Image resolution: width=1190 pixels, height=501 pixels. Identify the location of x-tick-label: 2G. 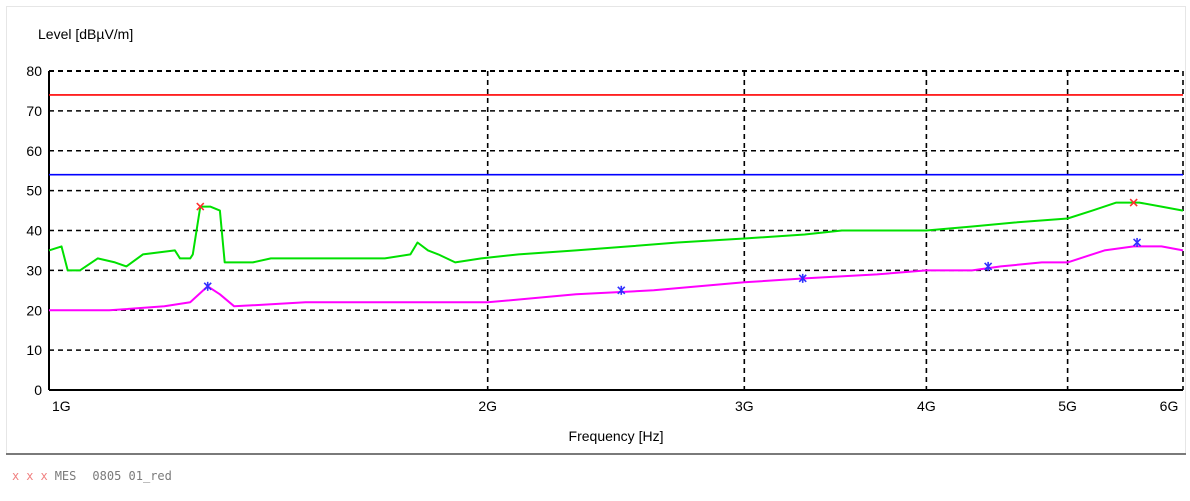
(487, 406).